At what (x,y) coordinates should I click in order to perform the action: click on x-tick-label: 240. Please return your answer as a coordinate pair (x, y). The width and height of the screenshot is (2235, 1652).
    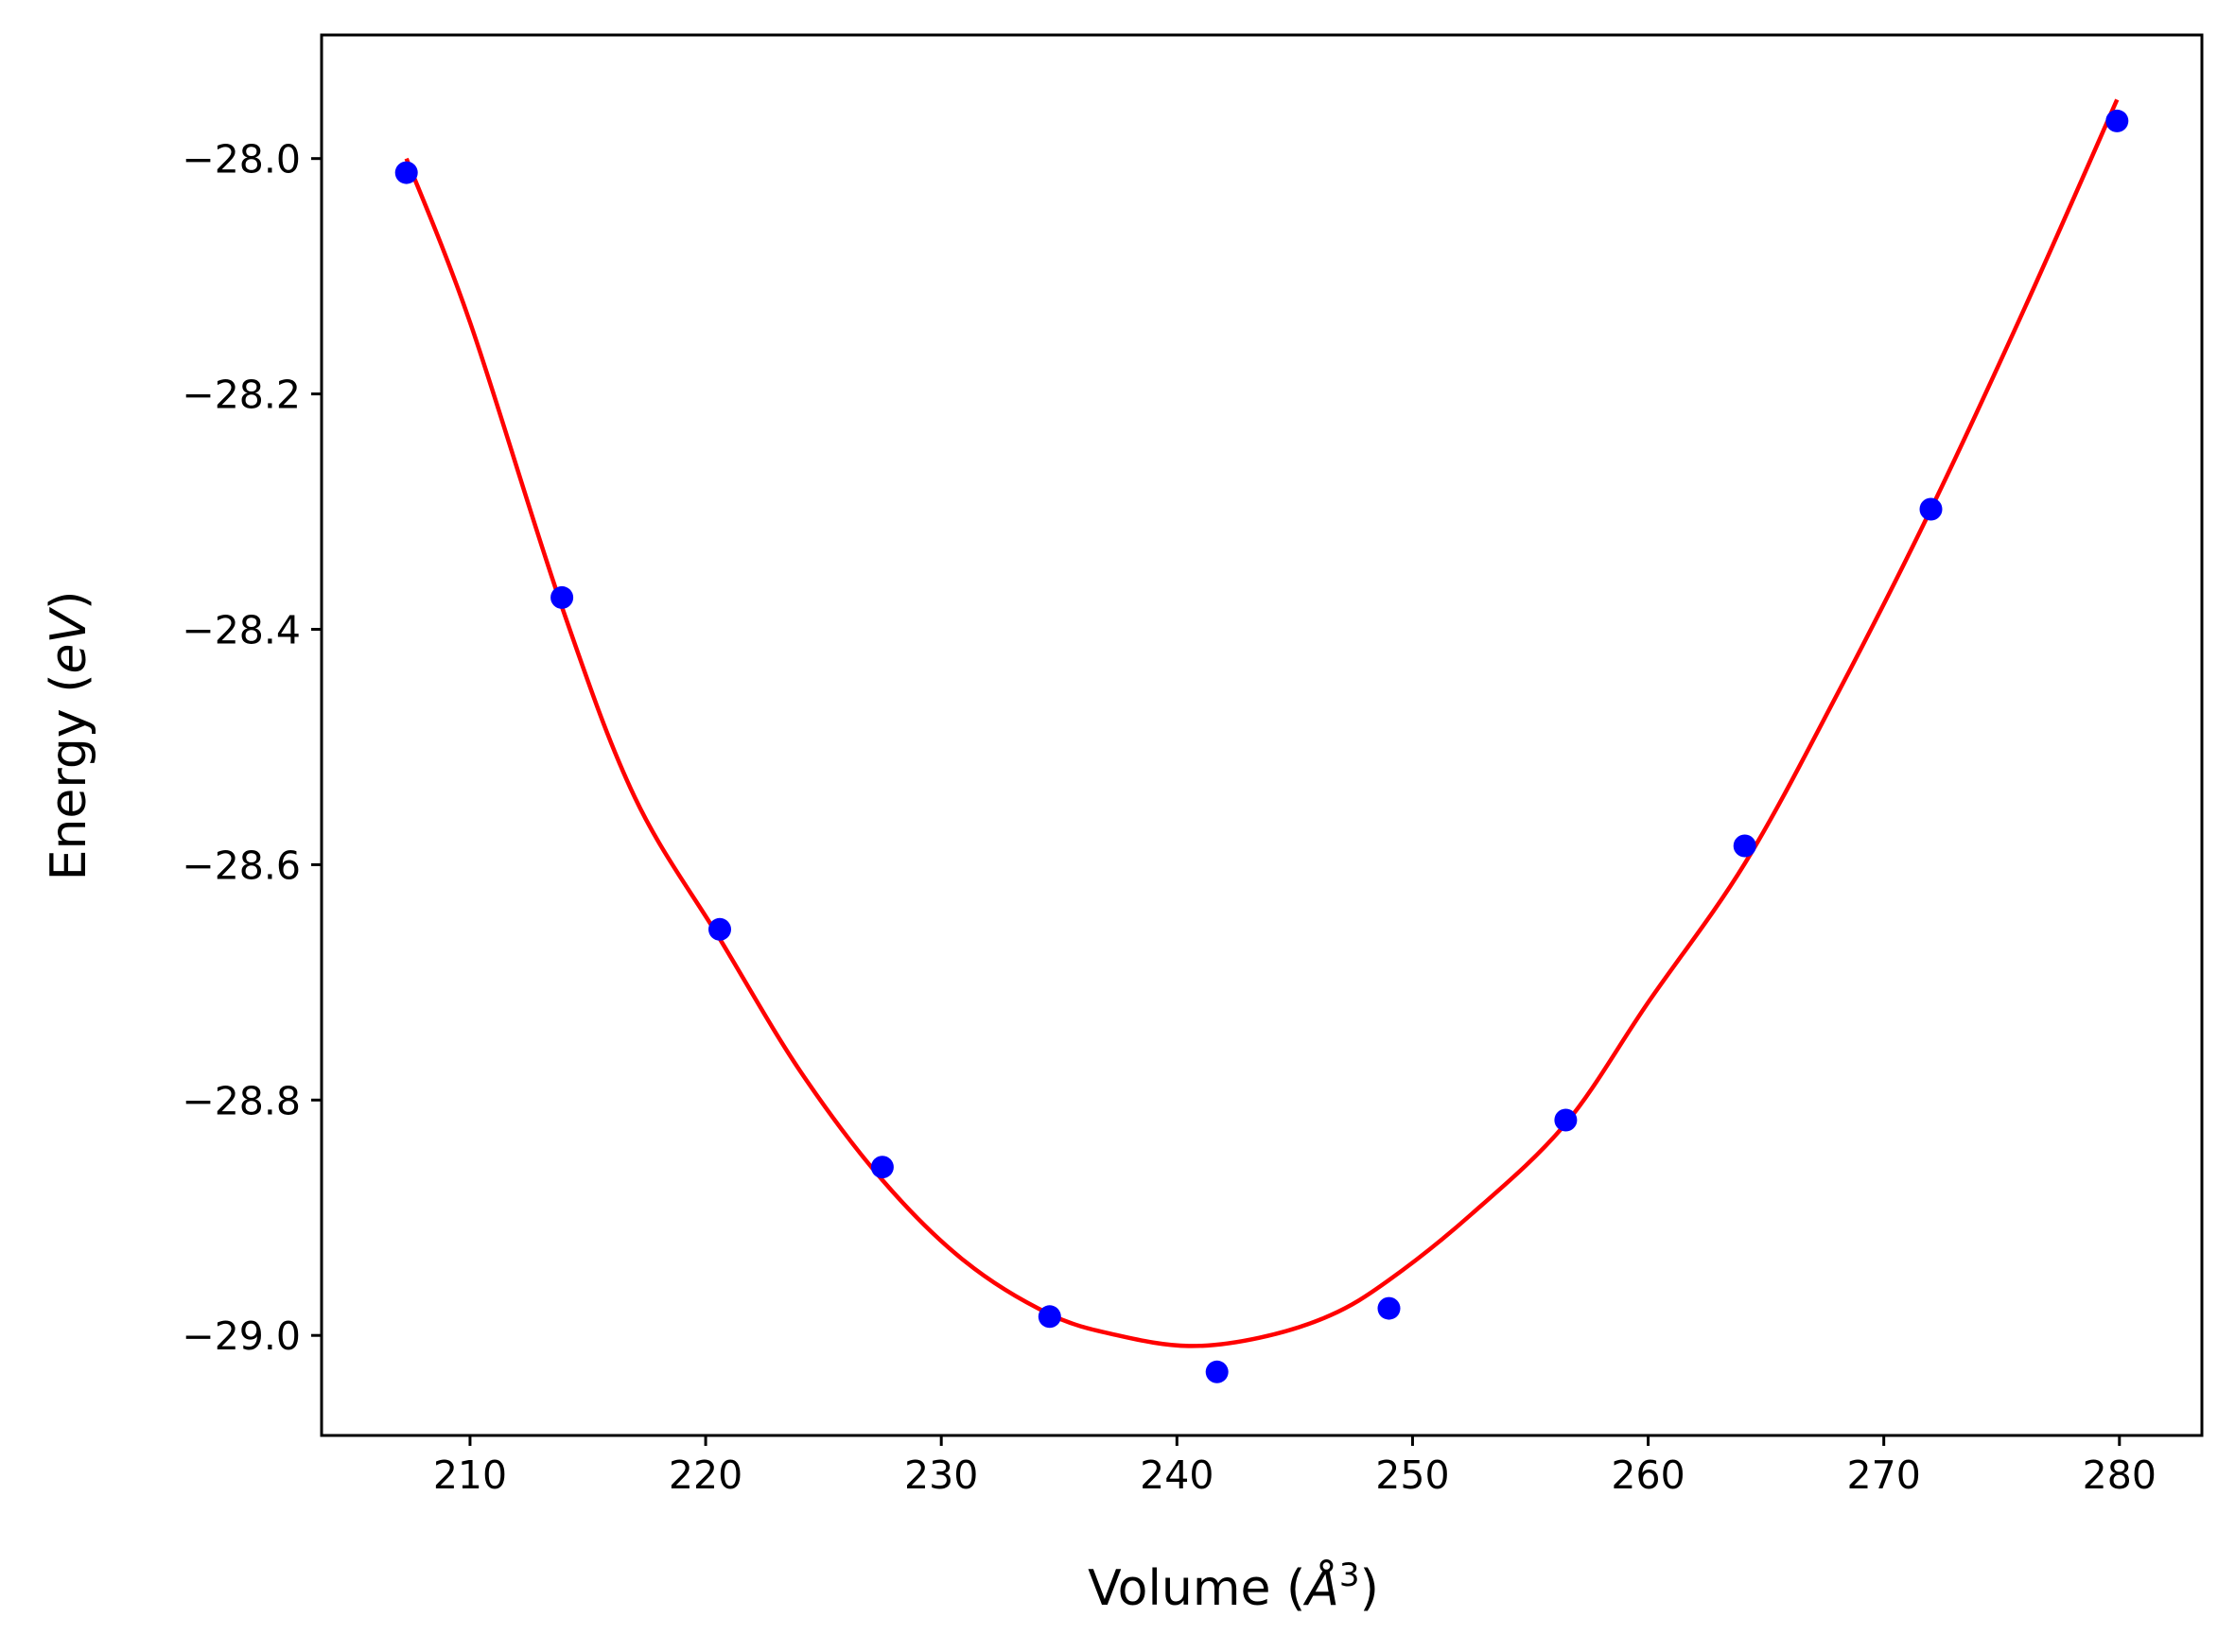
    Looking at the image, I should click on (1177, 1475).